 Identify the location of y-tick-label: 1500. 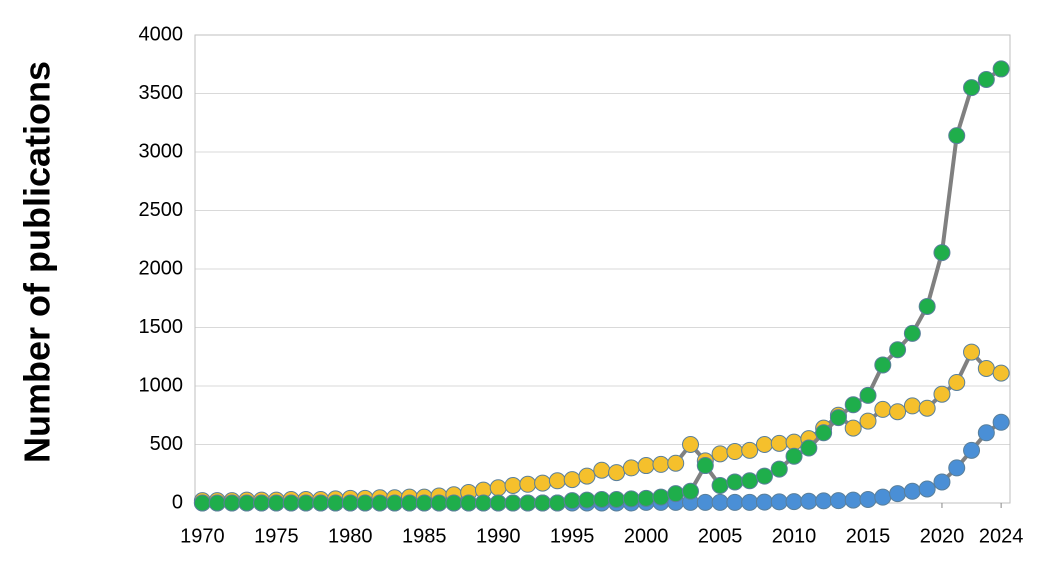
(161, 327).